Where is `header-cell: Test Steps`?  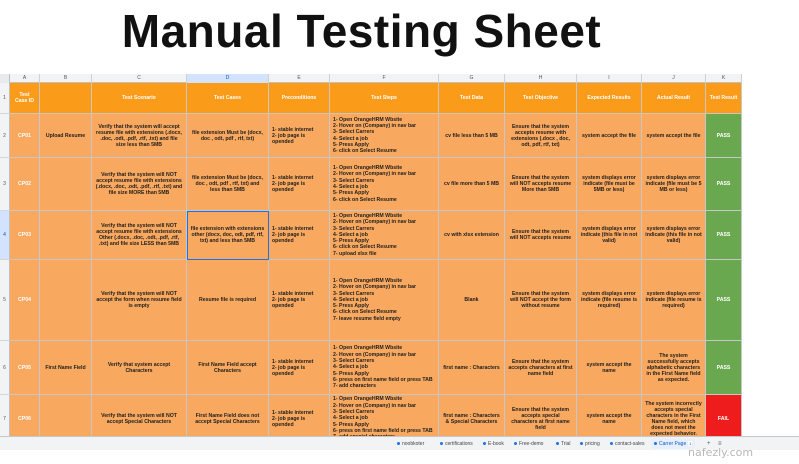 header-cell: Test Steps is located at coordinates (384, 98).